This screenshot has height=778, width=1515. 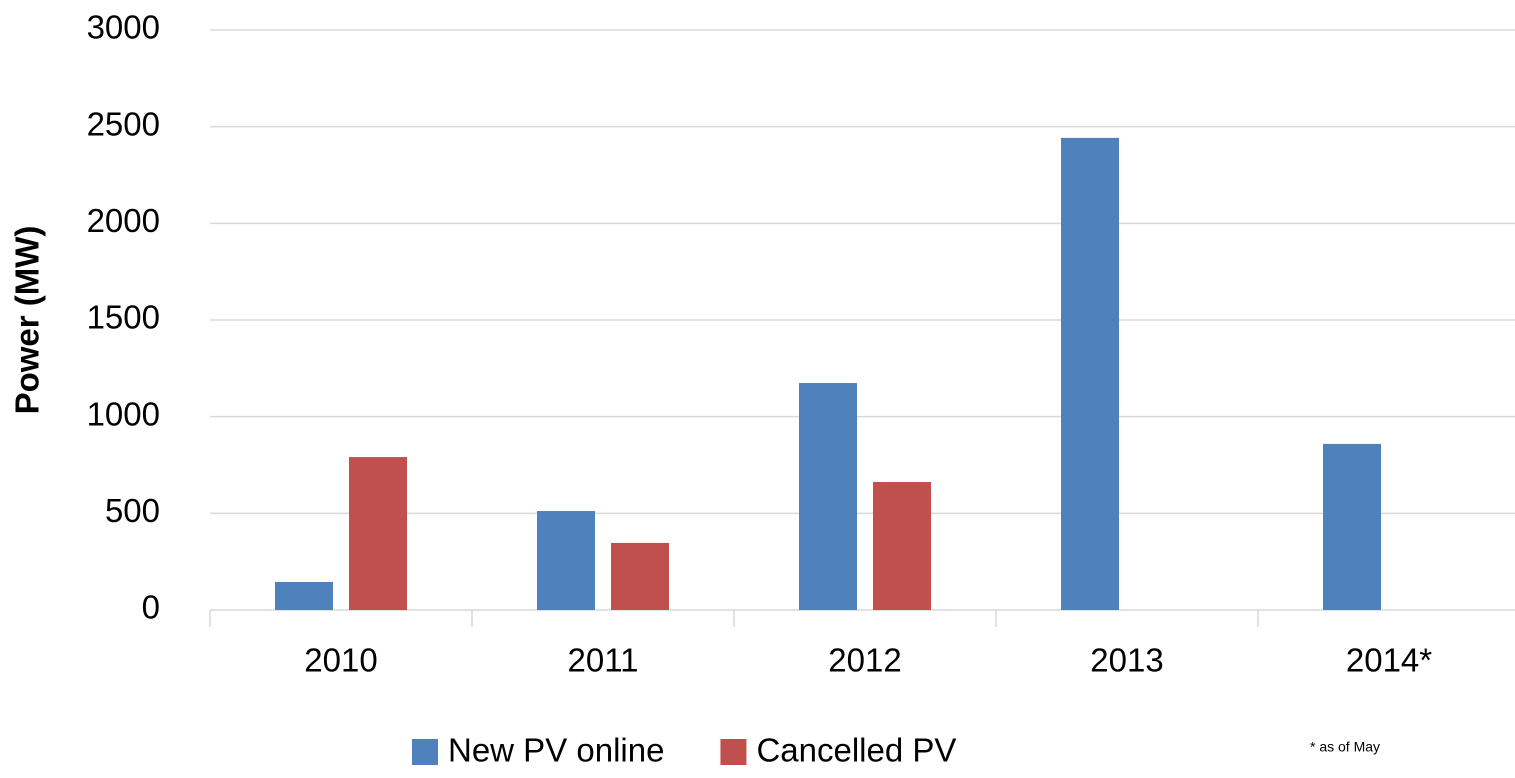 What do you see at coordinates (1345, 747) in the screenshot?
I see `annotation: * as of May` at bounding box center [1345, 747].